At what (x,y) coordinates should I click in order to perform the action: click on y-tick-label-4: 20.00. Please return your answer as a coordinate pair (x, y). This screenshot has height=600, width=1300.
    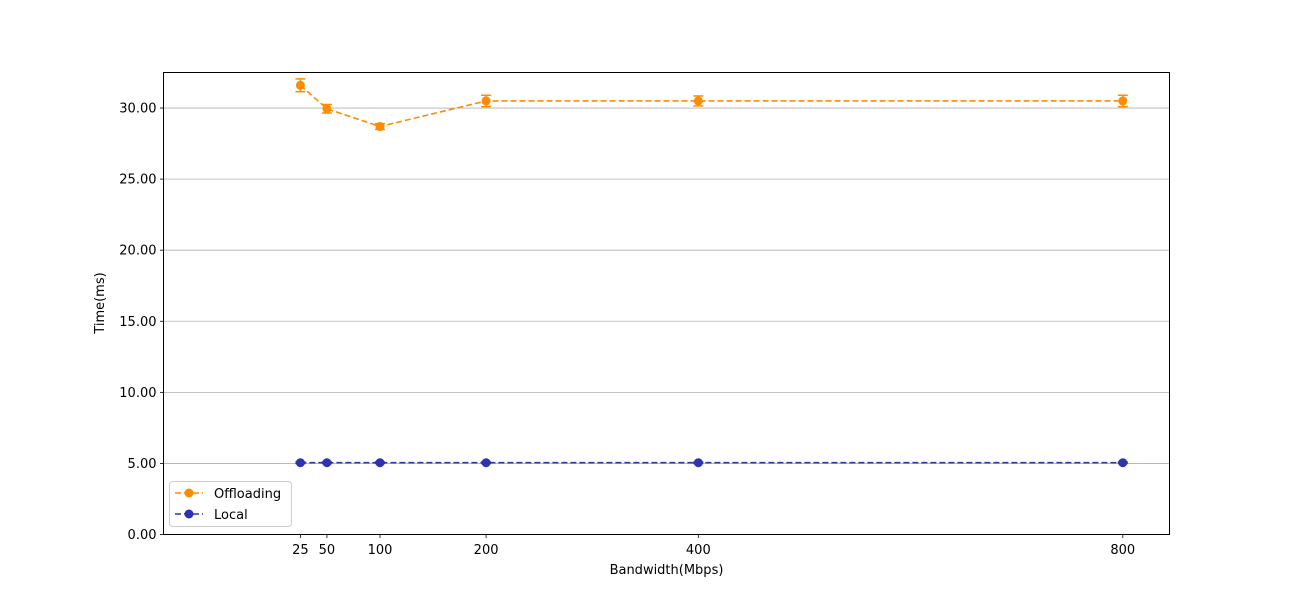
    Looking at the image, I should click on (137, 251).